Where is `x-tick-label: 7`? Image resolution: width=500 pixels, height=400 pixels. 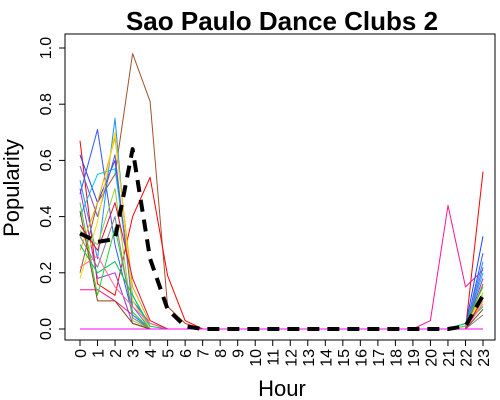
x-tick-label: 7 is located at coordinates (204, 353).